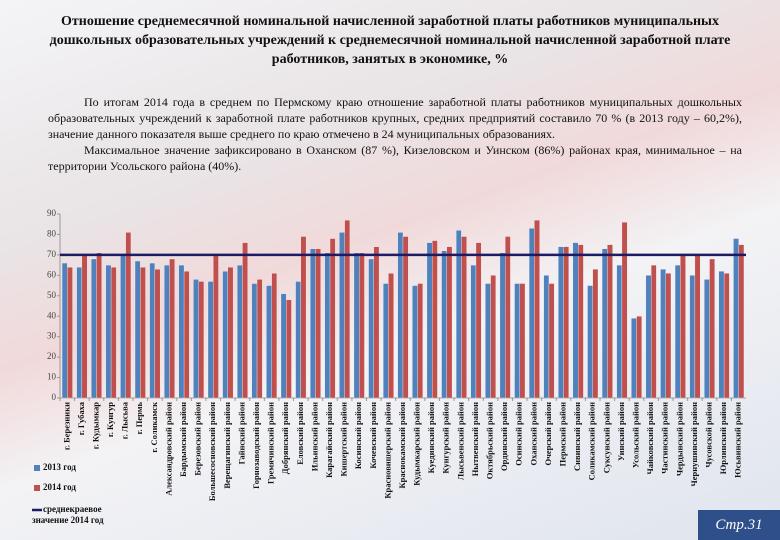 This screenshot has width=780, height=540. I want to click on page-number: Стр.31, so click(739, 525).